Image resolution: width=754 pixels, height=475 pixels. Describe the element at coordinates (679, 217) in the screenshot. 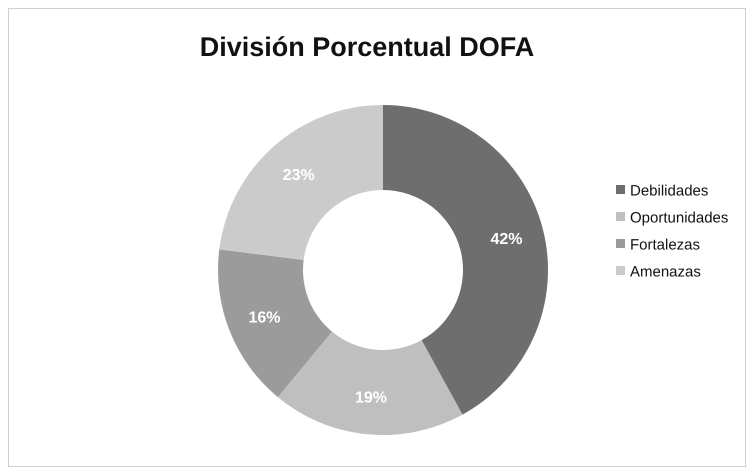

I see `legend-label: Oportunidades` at that location.